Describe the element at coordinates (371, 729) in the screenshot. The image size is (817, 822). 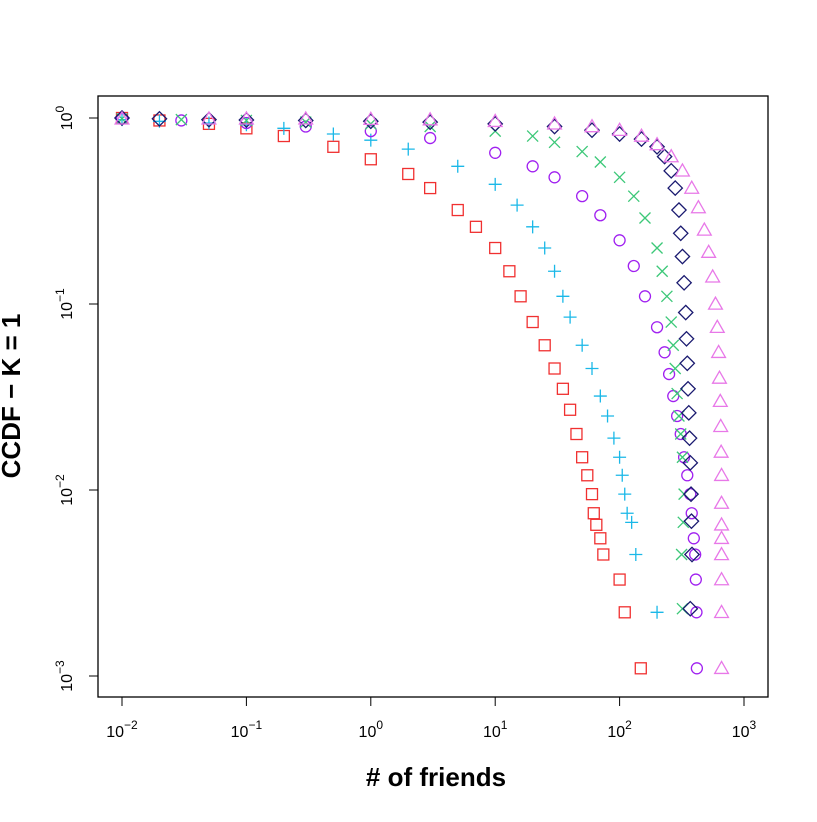
I see `x-tick-label: 10⁰` at that location.